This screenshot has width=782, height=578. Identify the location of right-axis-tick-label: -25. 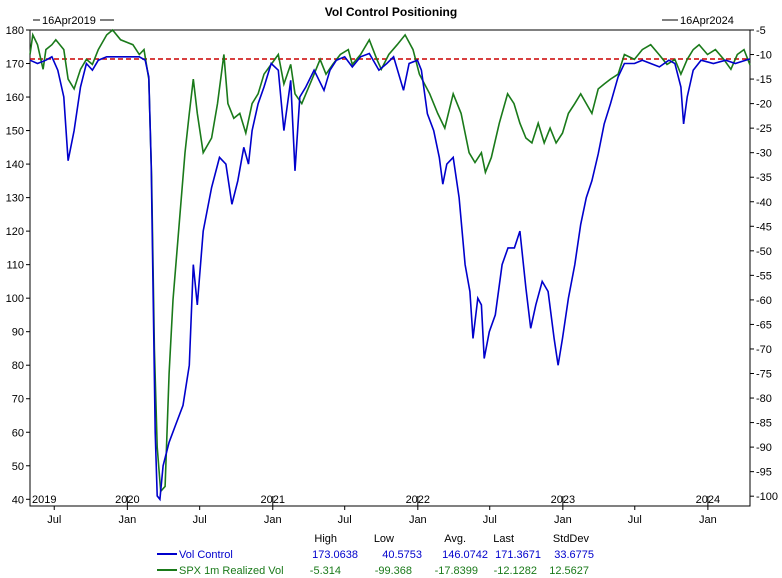
(764, 129).